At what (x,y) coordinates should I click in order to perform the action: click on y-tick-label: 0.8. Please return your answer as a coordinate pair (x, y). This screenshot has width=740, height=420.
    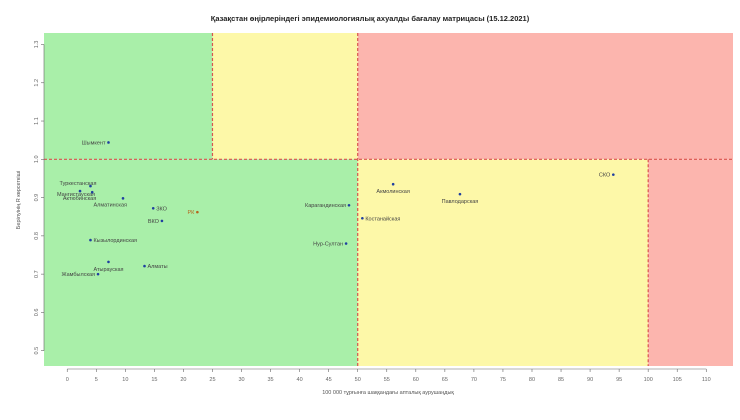
    Looking at the image, I should click on (37, 236).